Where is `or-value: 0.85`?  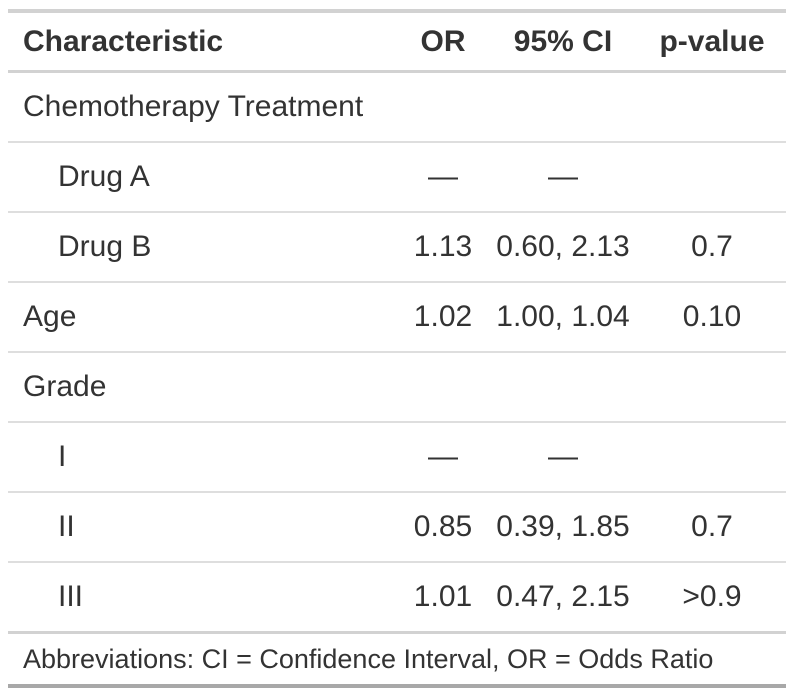
or-value: 0.85 is located at coordinates (443, 527).